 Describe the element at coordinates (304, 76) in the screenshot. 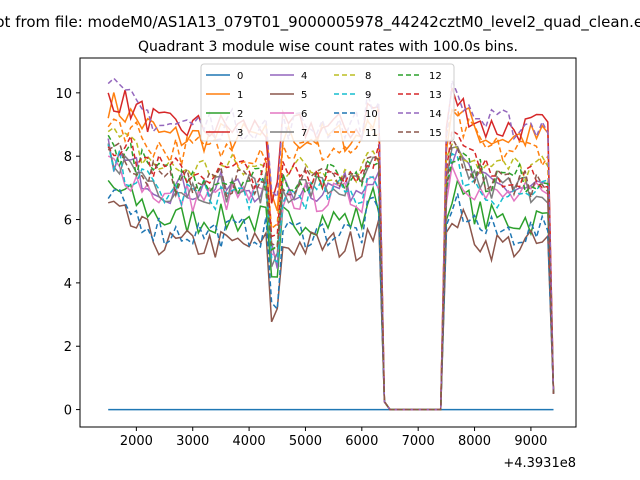

I see `legend-label-4: 4` at that location.